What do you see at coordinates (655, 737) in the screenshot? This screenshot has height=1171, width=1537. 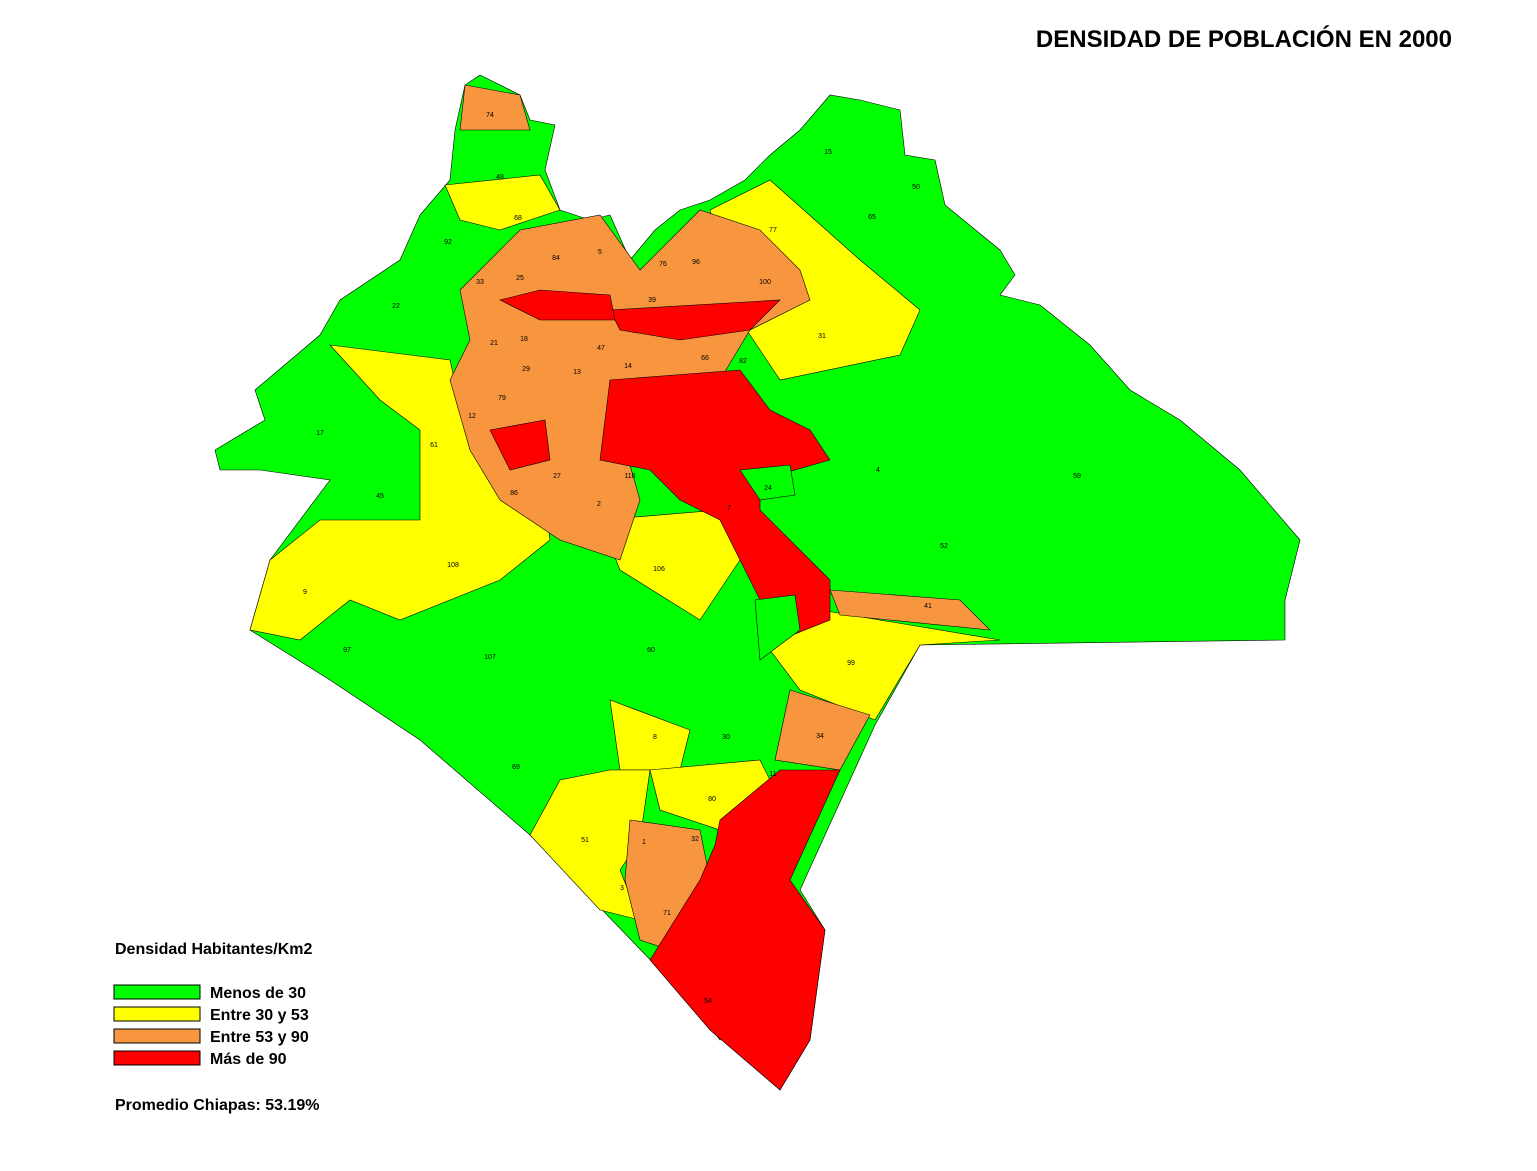 I see `municipality-label: 8` at bounding box center [655, 737].